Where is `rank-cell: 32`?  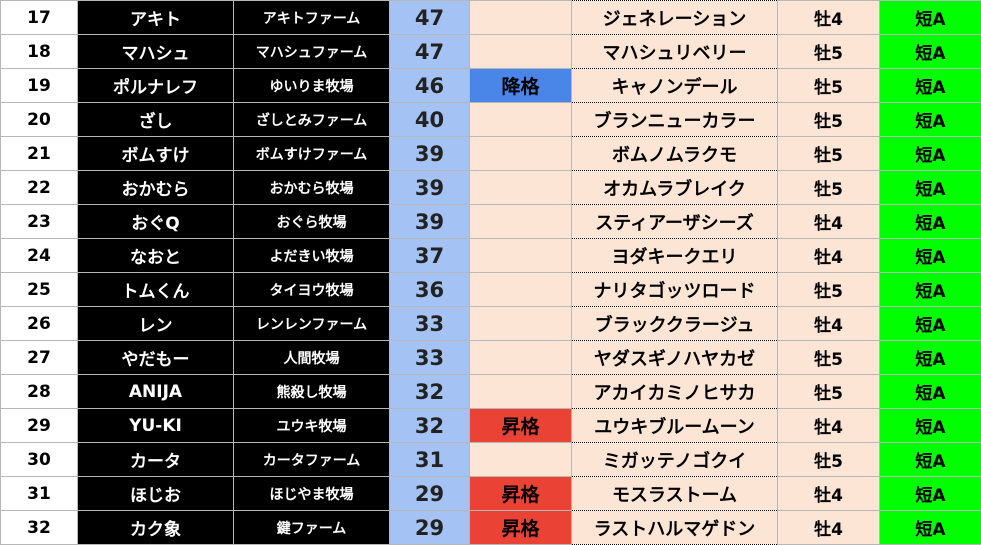
rank-cell: 32 is located at coordinates (39, 528).